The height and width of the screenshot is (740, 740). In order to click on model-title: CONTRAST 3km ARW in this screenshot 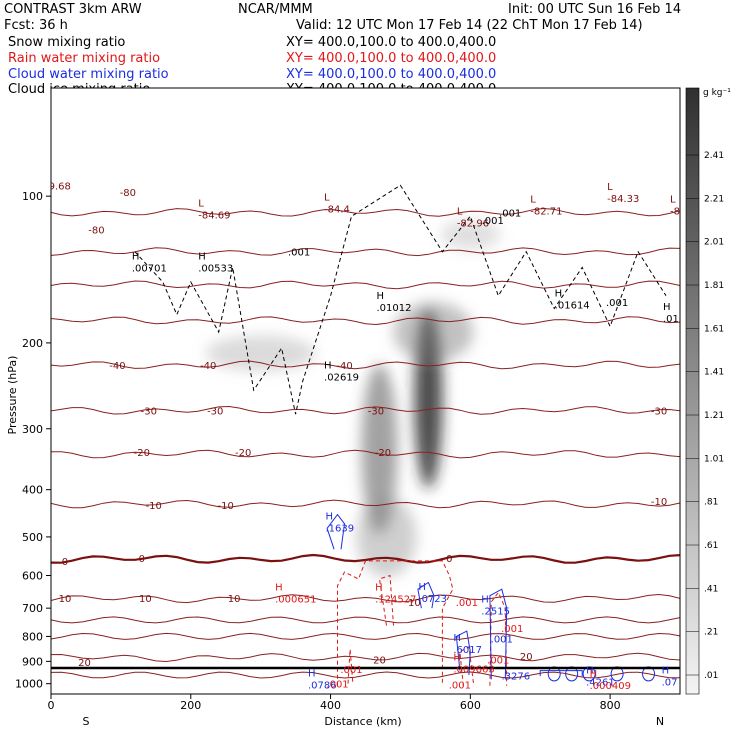, I will do `click(73, 9)`.